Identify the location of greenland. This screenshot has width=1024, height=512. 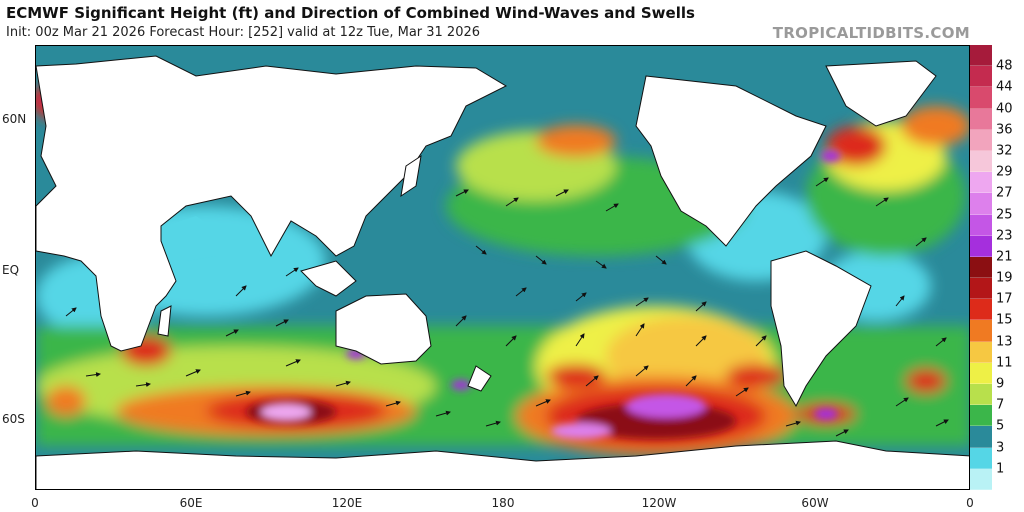
(881, 93).